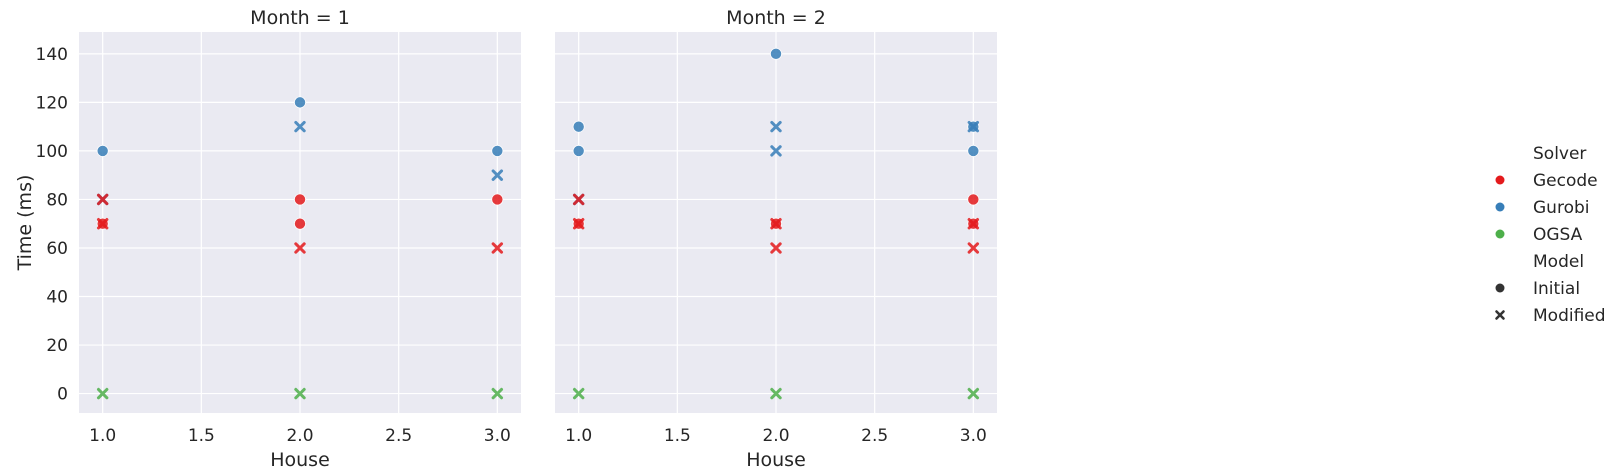  What do you see at coordinates (1500, 234) in the screenshot?
I see `legend-swatch-ogsa` at bounding box center [1500, 234].